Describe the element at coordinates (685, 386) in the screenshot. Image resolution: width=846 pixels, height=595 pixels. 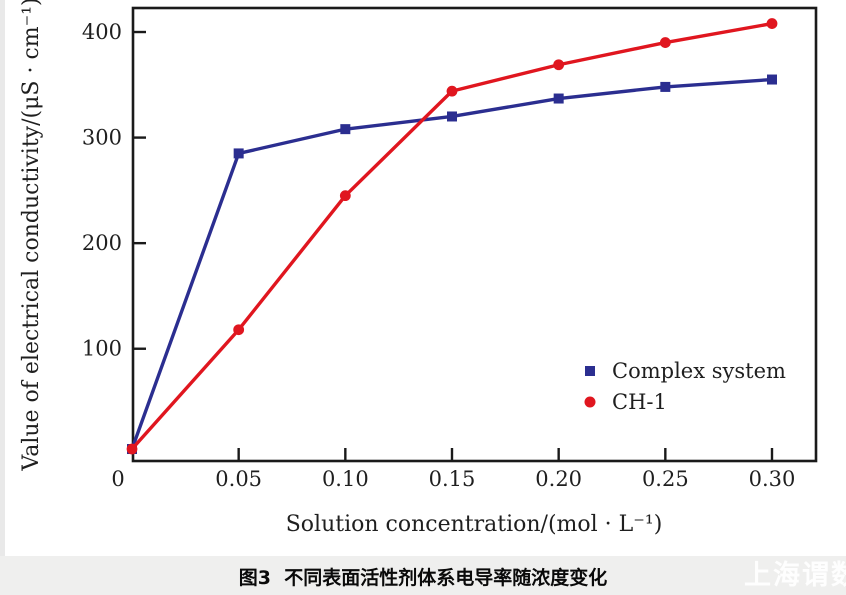
I see `legend: Complex system CH-1` at that location.